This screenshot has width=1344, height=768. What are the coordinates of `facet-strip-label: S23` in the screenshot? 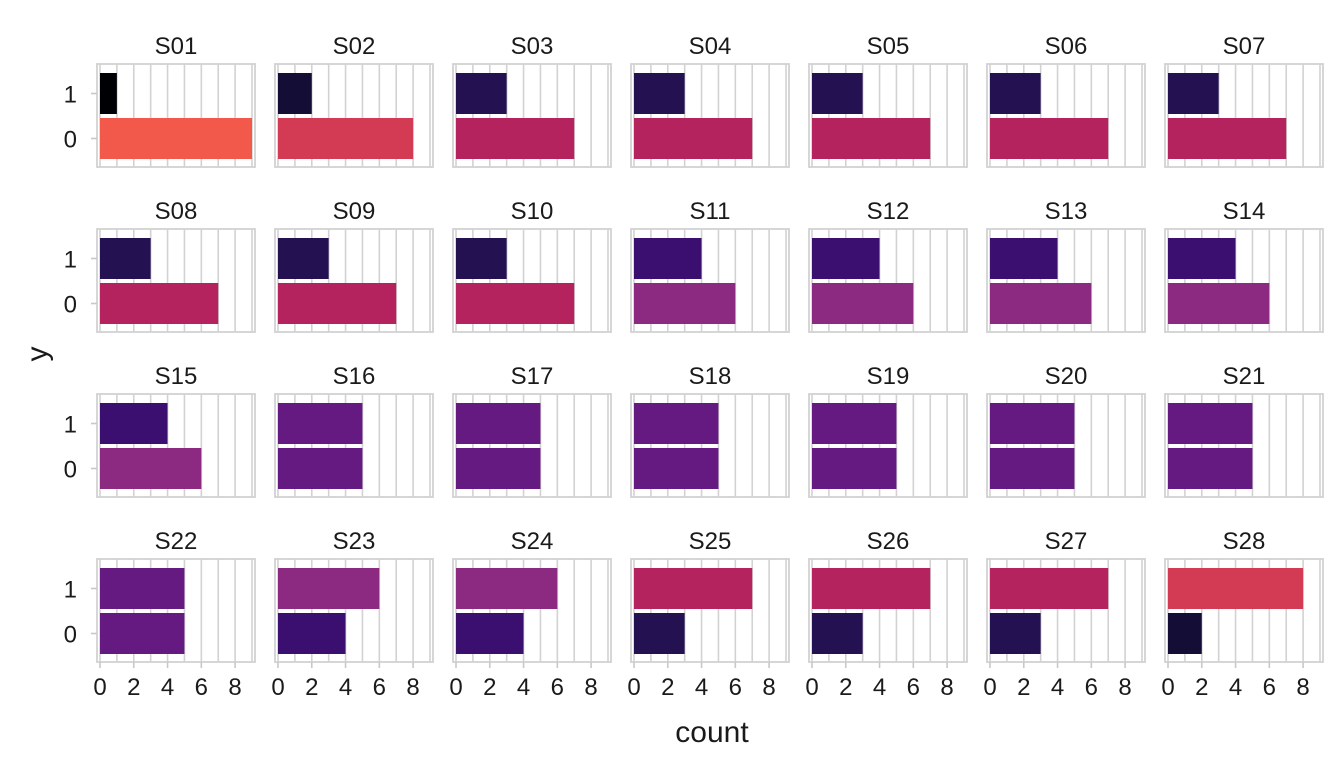 It's located at (354, 541).